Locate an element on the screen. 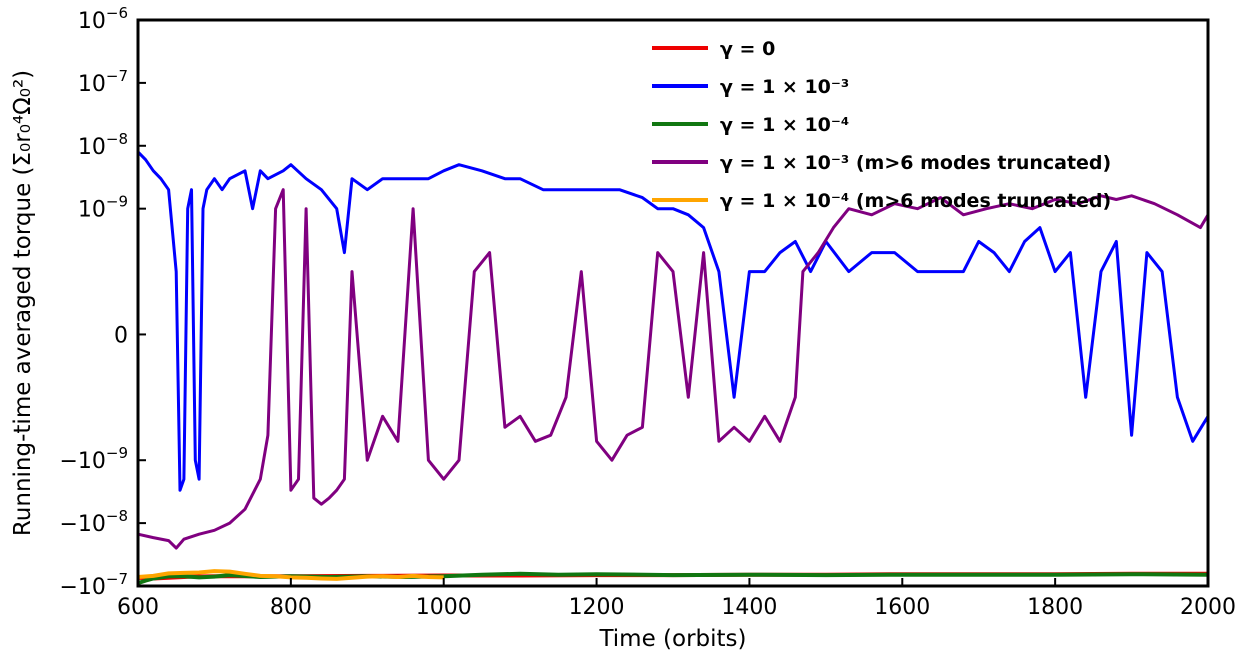 The image size is (1245, 656). y-tick-label: 10⁻⁹ is located at coordinates (103, 208).